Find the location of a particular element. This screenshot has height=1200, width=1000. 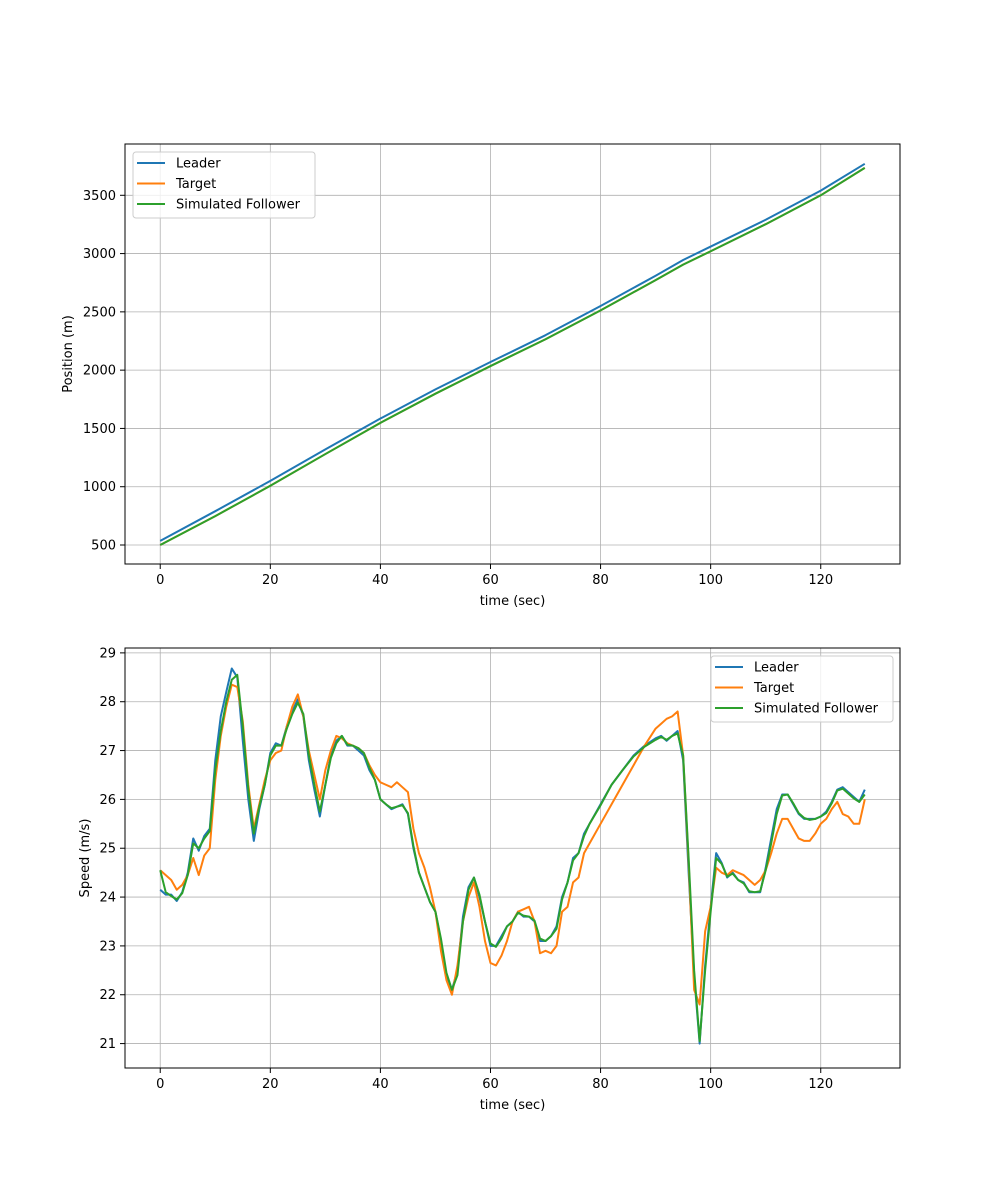

position-legend-box is located at coordinates (224, 185).